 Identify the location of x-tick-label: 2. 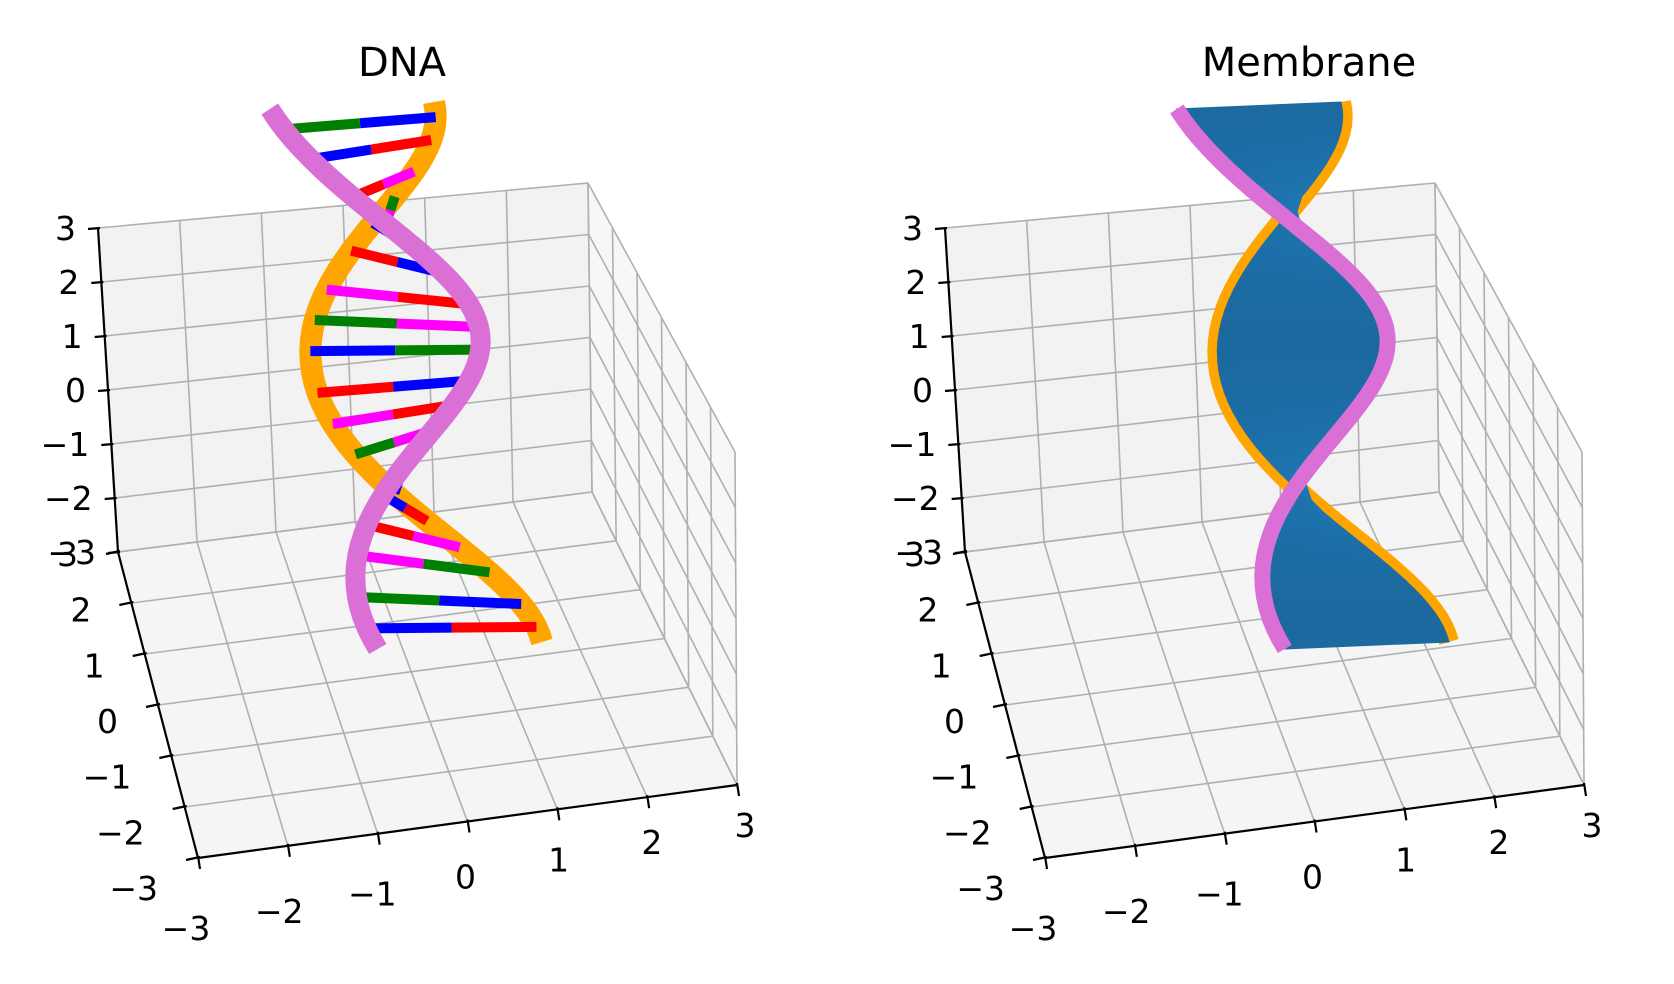
(1498, 842).